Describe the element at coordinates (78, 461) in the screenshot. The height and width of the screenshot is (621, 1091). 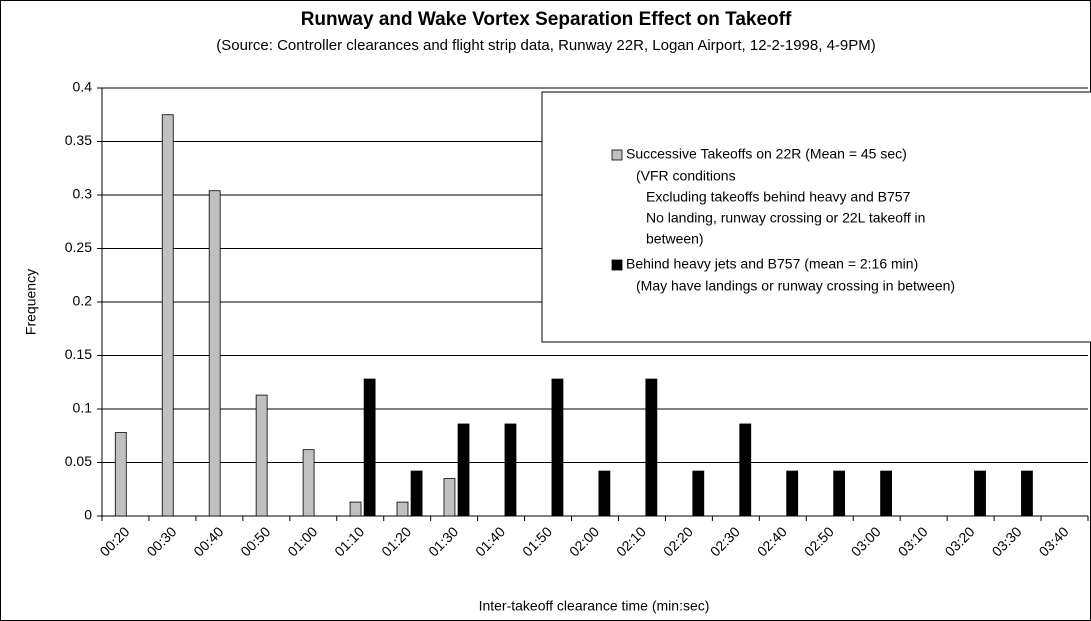
I see `y-tick-label: 0.05` at that location.